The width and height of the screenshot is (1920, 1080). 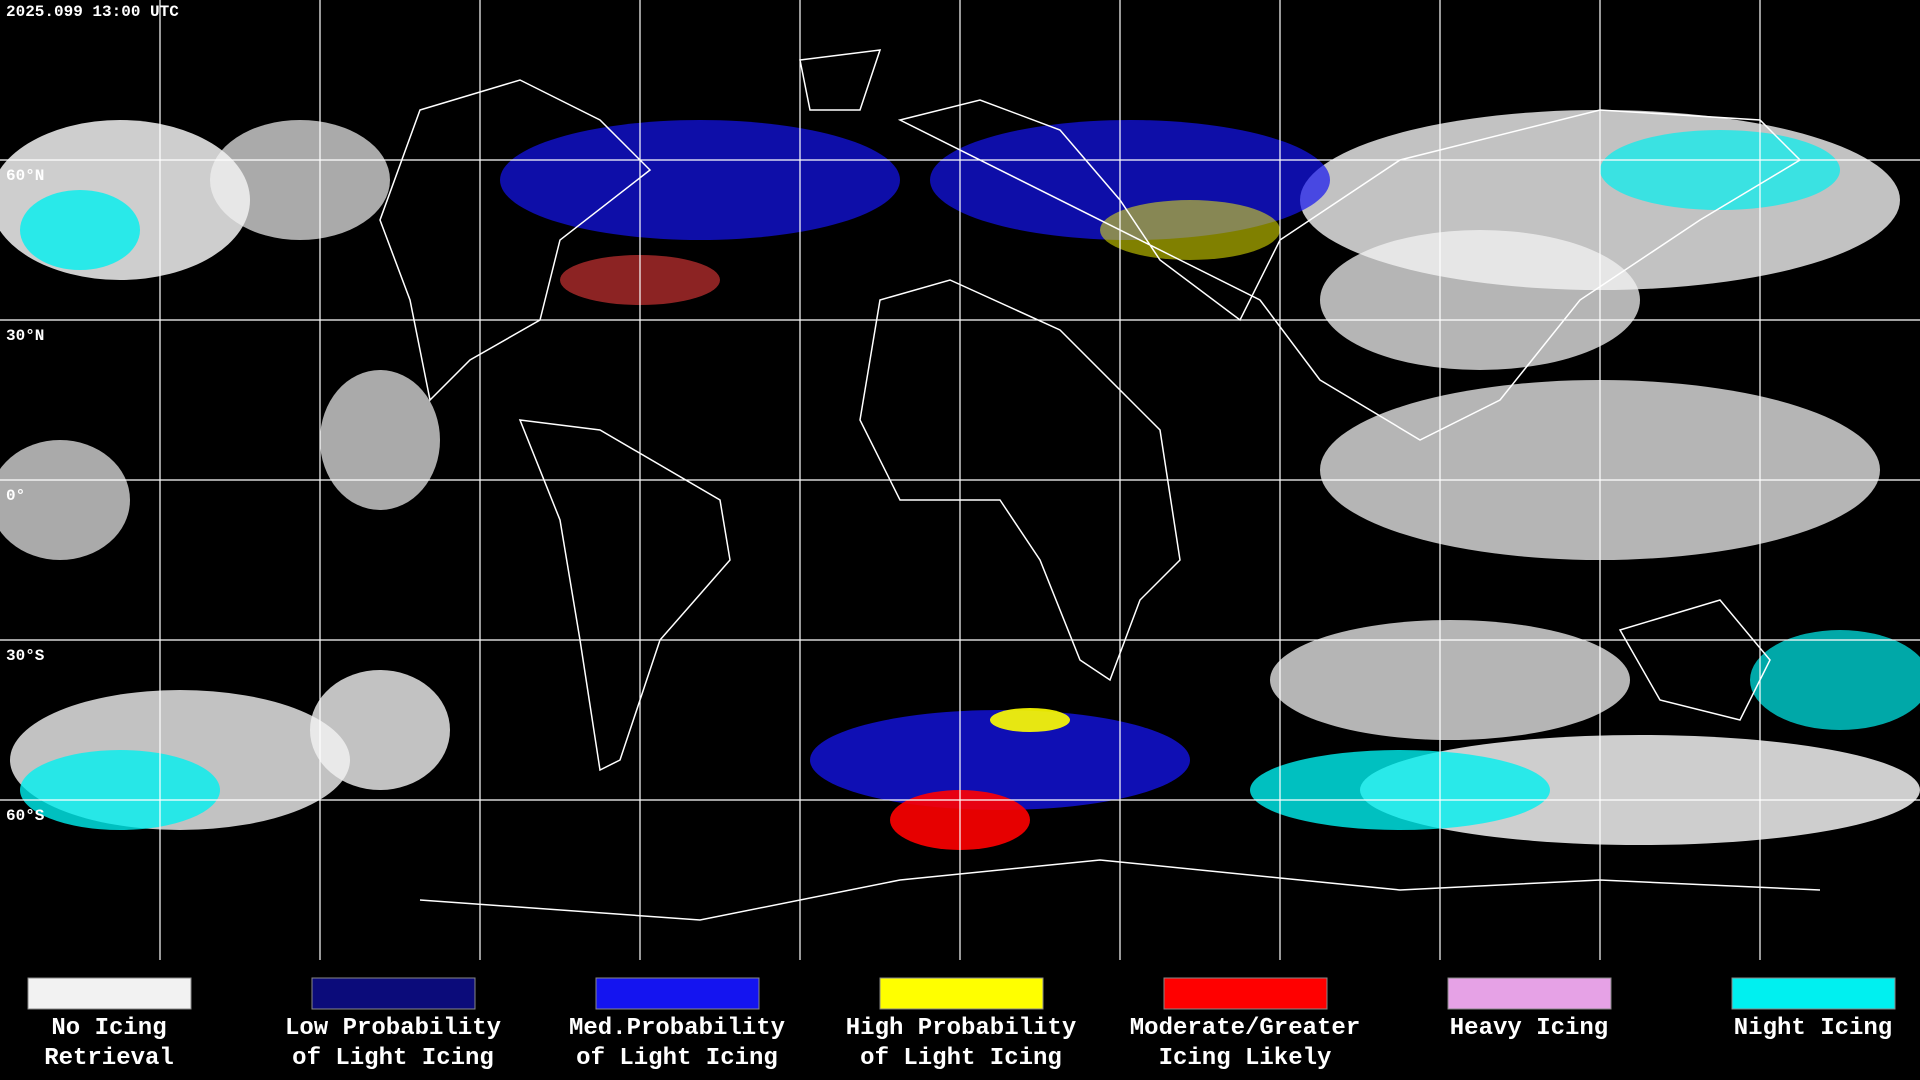 What do you see at coordinates (677, 1028) in the screenshot?
I see `legend-label: Med.Probability` at bounding box center [677, 1028].